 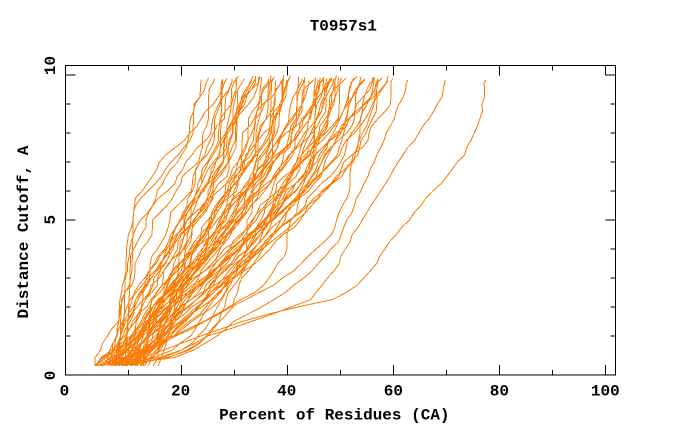 I want to click on svg-text: 20, so click(x=180, y=392).